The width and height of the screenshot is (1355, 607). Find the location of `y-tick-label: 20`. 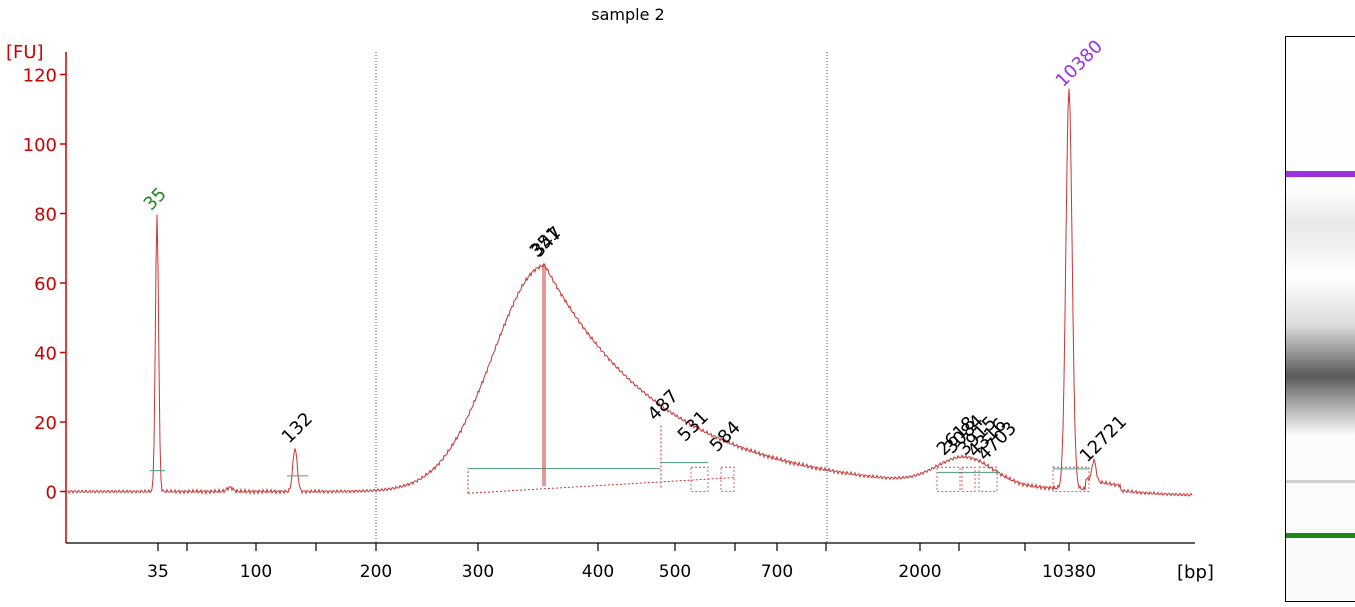

y-tick-label: 20 is located at coordinates (45, 423).